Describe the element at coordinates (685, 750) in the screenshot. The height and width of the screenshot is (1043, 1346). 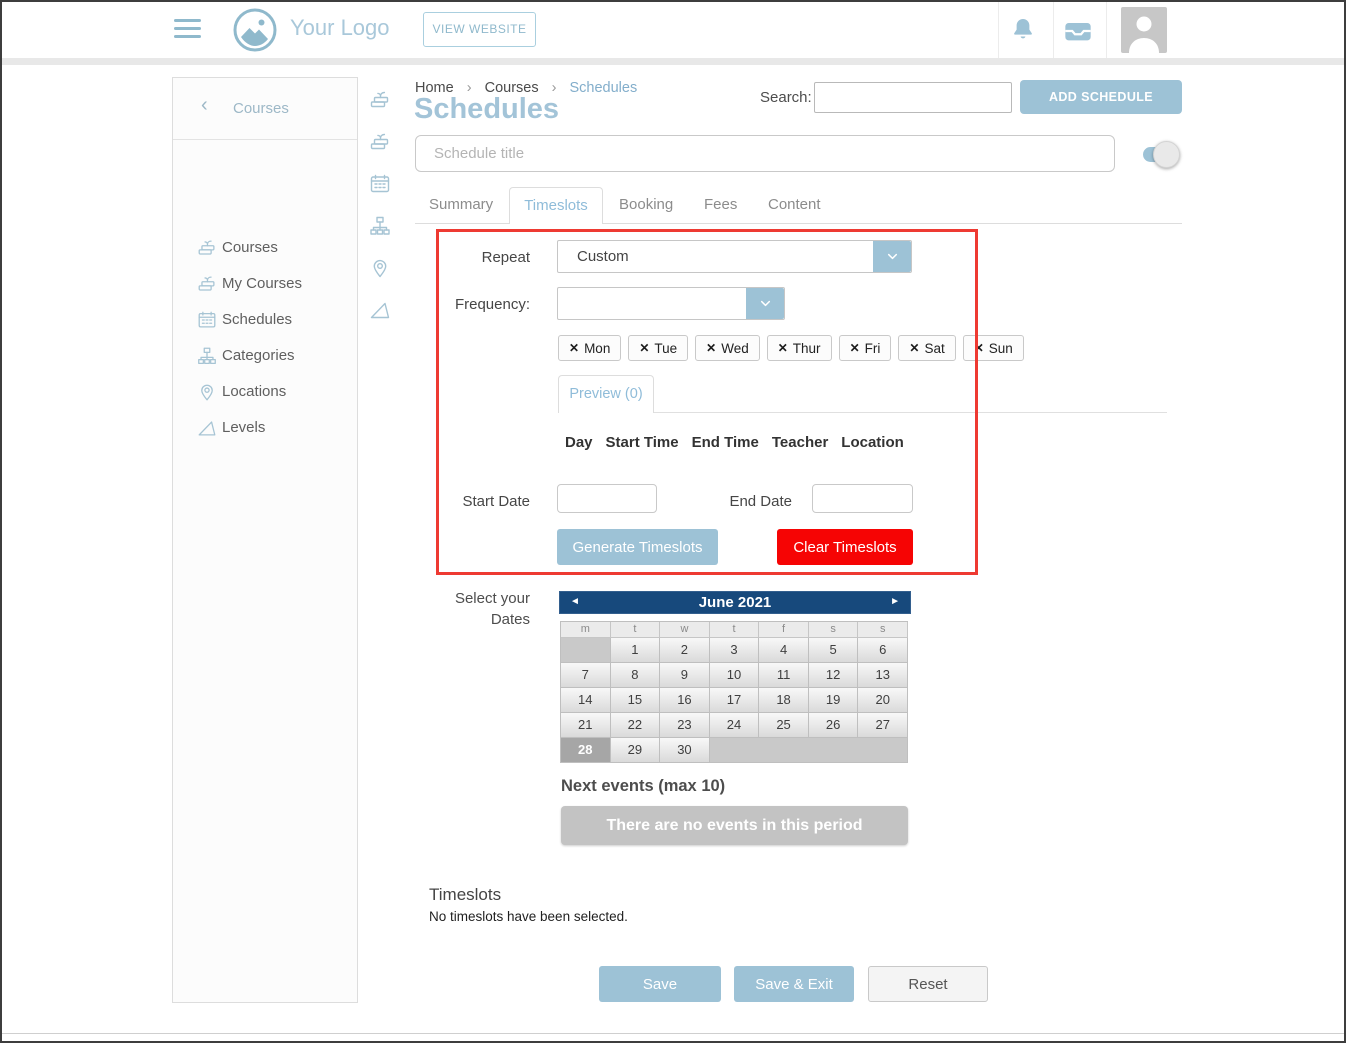
I see `calendar-day: 30` at that location.